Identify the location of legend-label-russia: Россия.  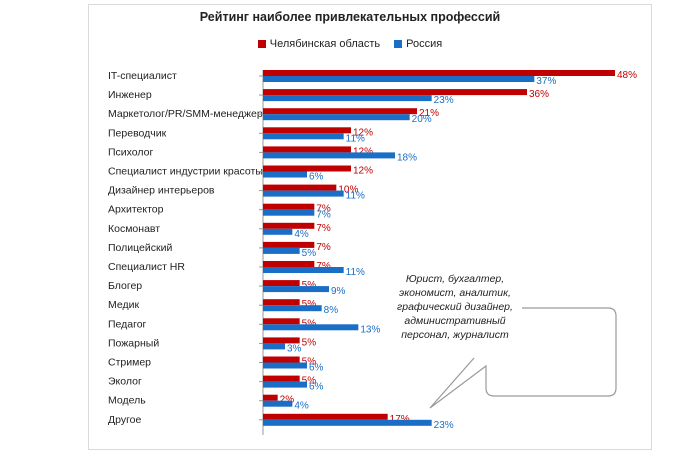
(424, 44).